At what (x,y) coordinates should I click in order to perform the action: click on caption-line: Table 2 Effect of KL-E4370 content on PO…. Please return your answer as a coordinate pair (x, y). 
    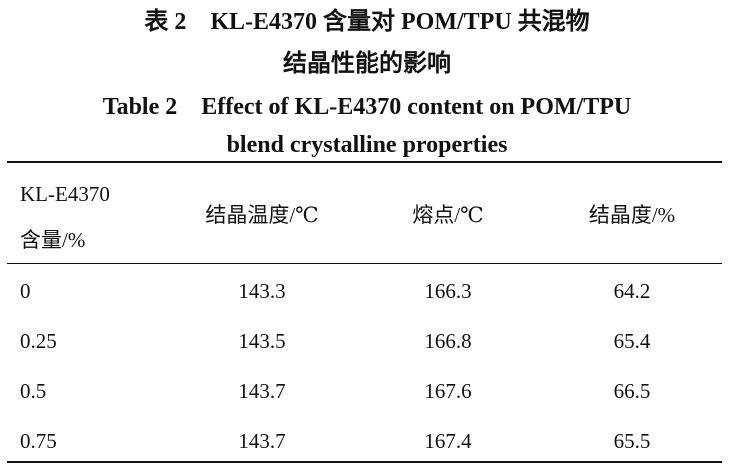
    Looking at the image, I should click on (367, 107).